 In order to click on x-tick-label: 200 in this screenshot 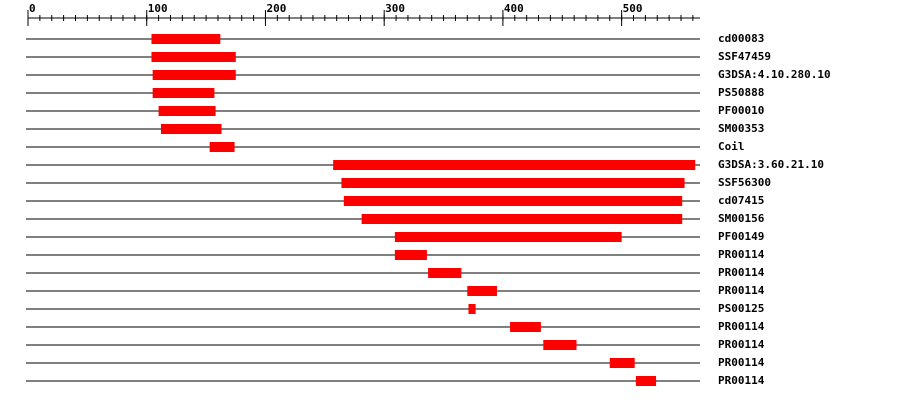, I will do `click(276, 8)`.